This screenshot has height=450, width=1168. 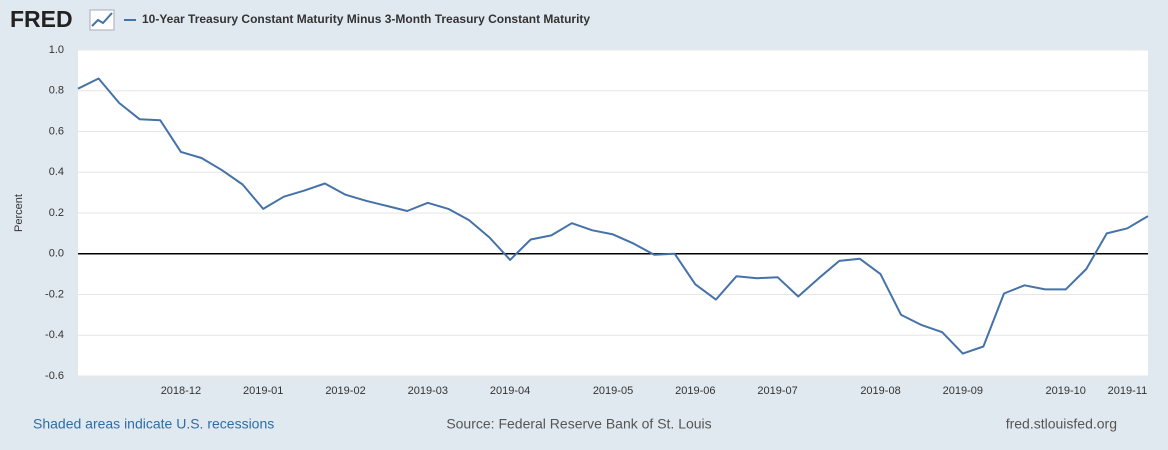 What do you see at coordinates (181, 391) in the screenshot?
I see `x-tick-label: 2018-12` at bounding box center [181, 391].